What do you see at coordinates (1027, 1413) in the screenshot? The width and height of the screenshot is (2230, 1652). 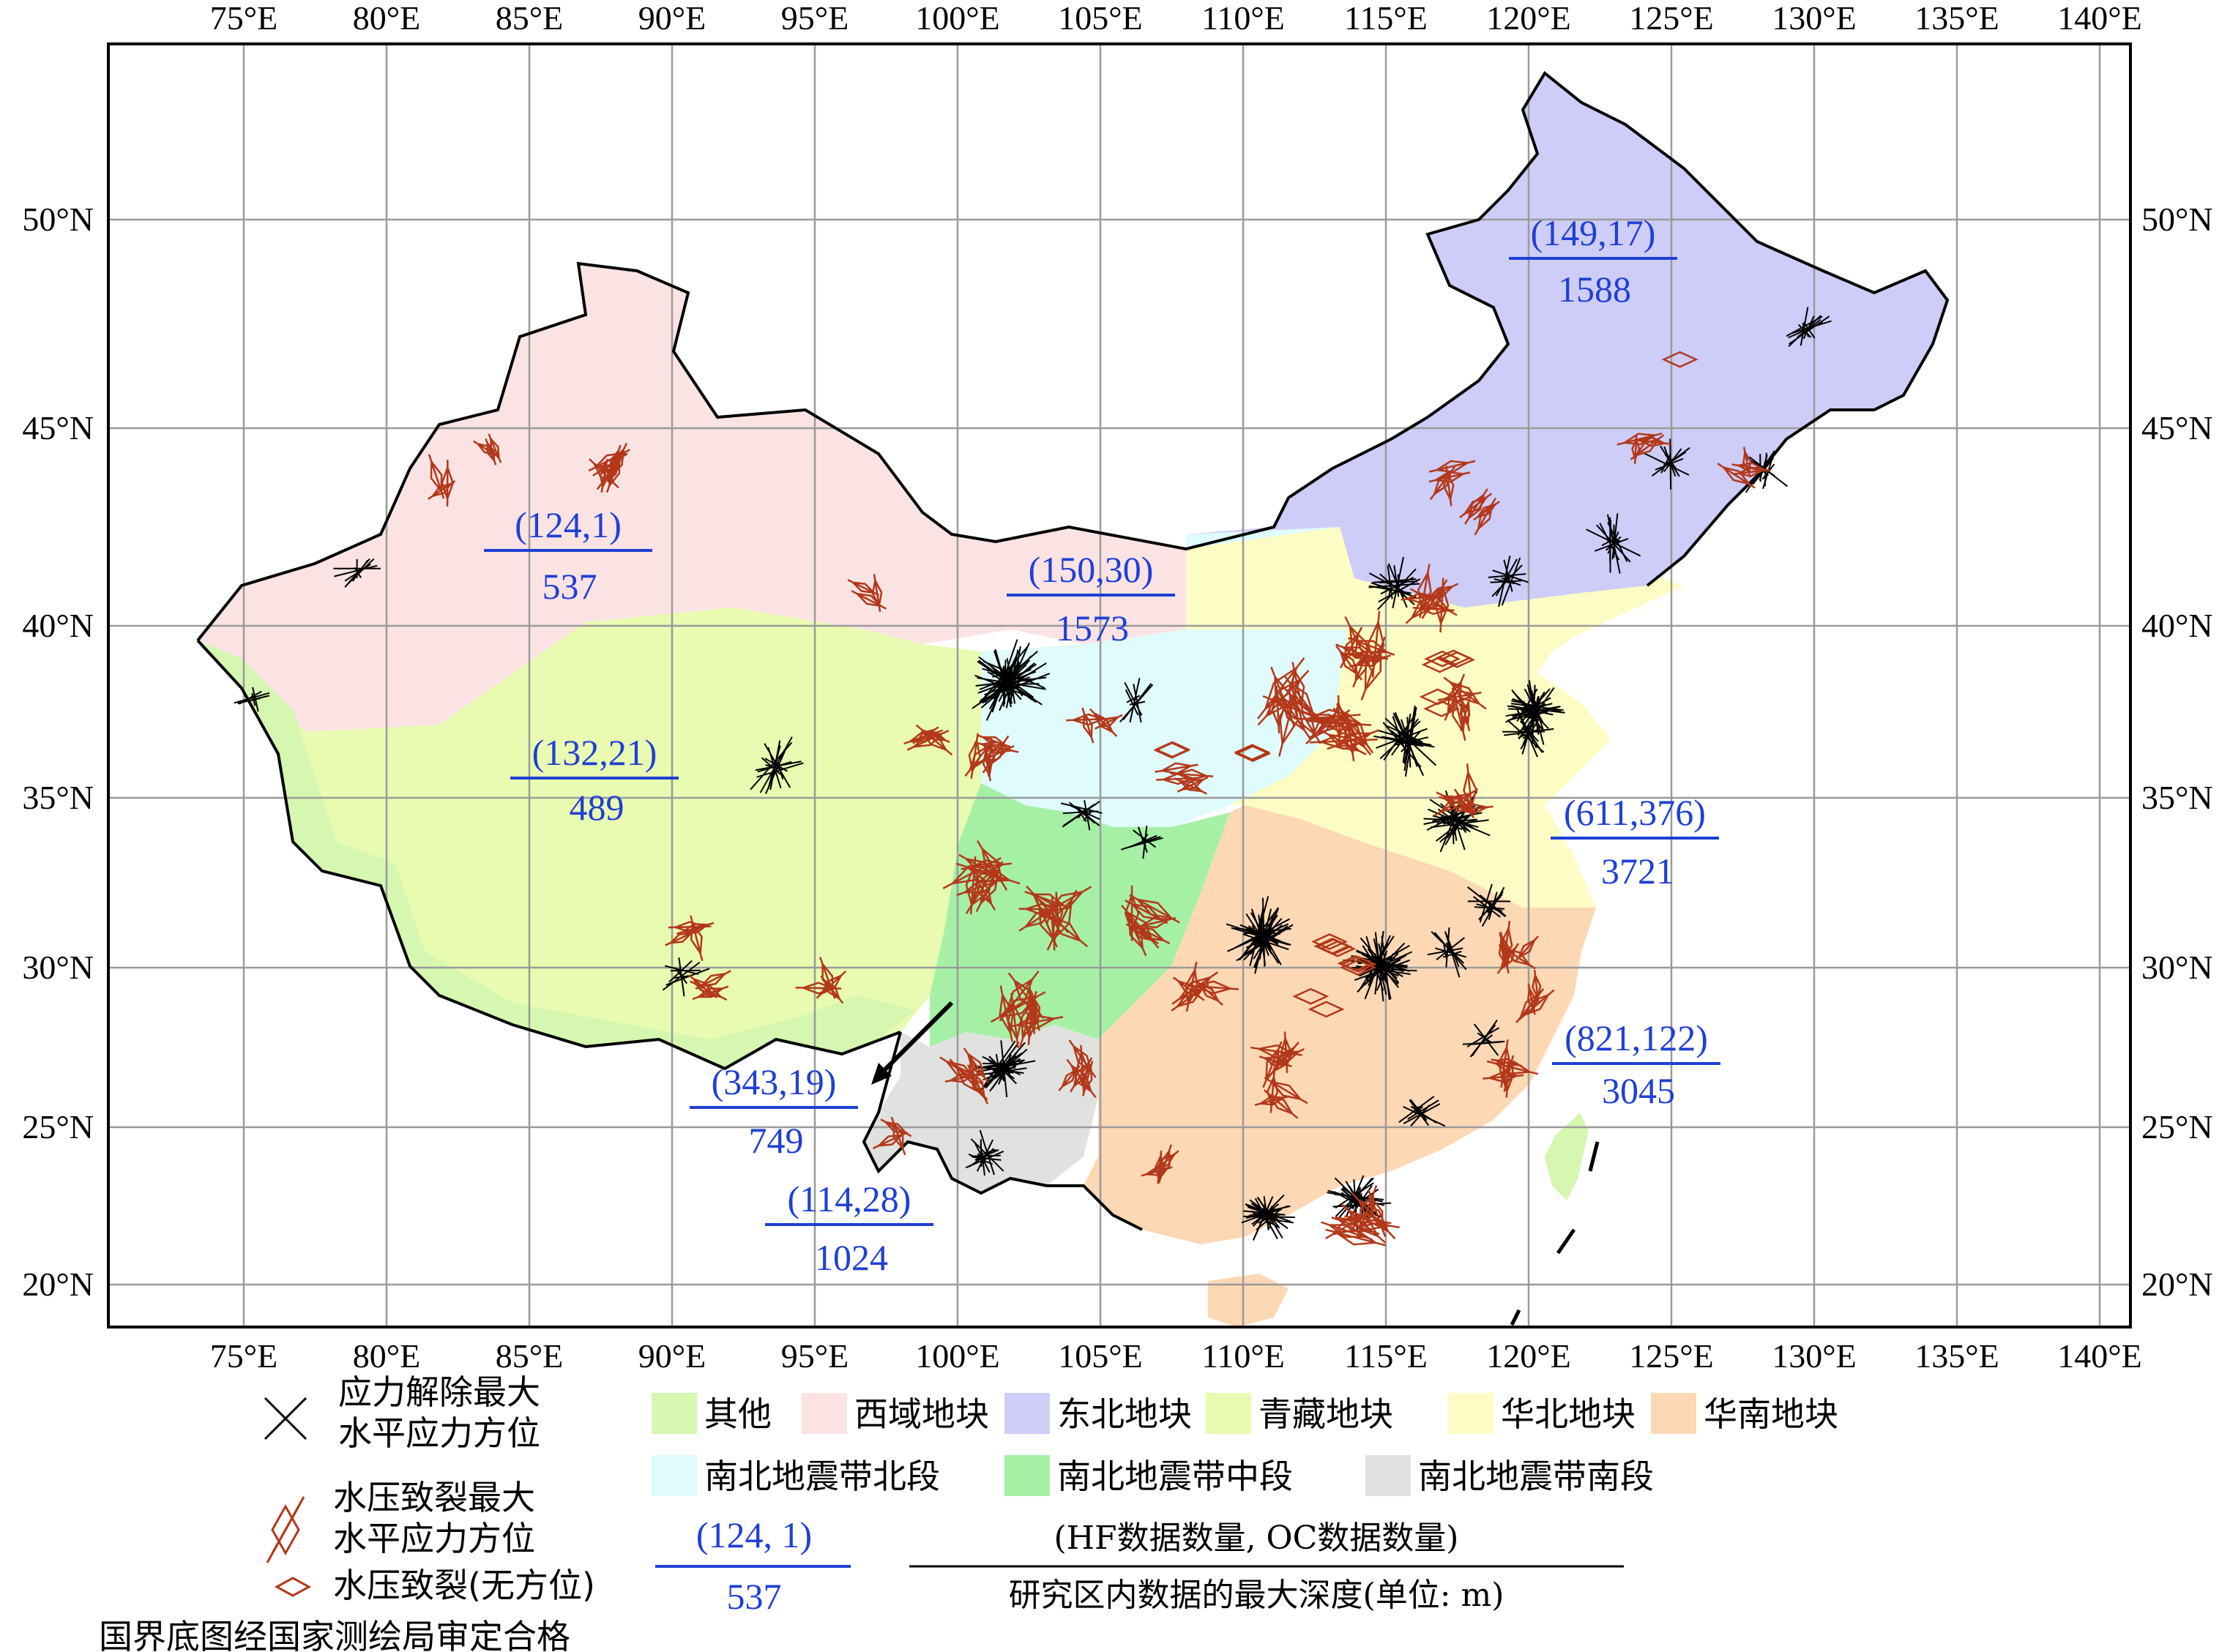 I see `legend-swatch-dongbei` at bounding box center [1027, 1413].